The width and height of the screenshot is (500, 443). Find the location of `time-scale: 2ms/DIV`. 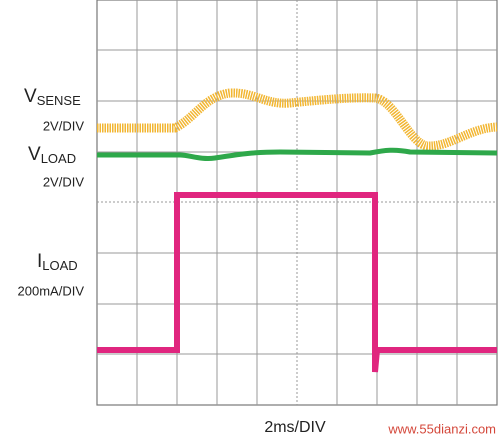

time-scale: 2ms/DIV is located at coordinates (295, 427).